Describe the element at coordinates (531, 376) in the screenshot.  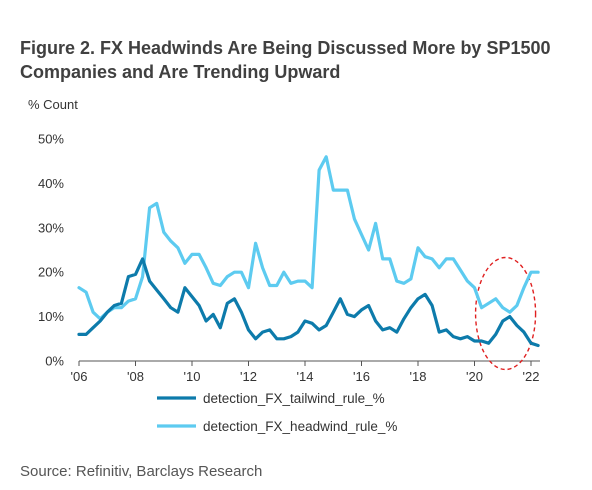
I see `x-tick-label: '22` at that location.